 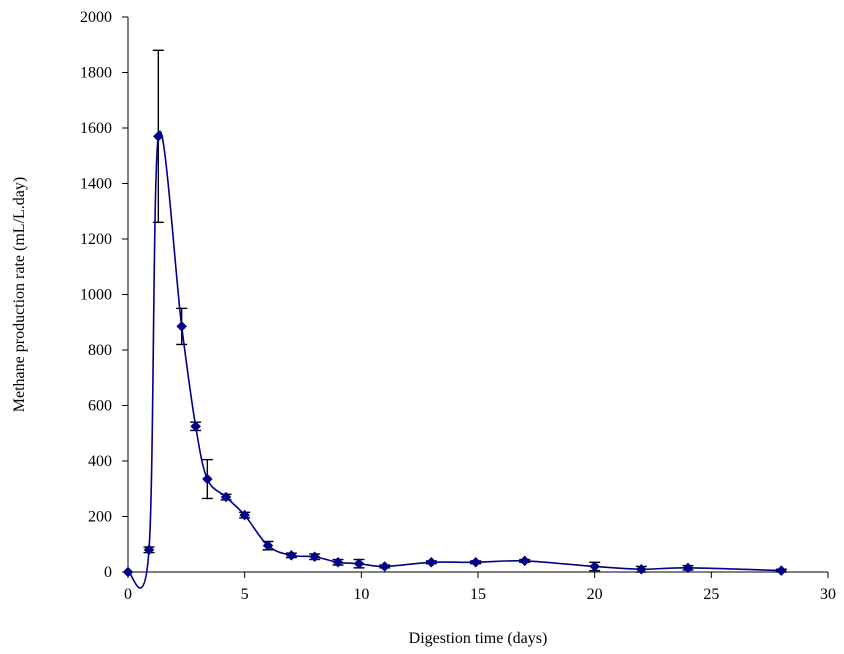 I want to click on x-tick-label: 10, so click(x=361, y=594).